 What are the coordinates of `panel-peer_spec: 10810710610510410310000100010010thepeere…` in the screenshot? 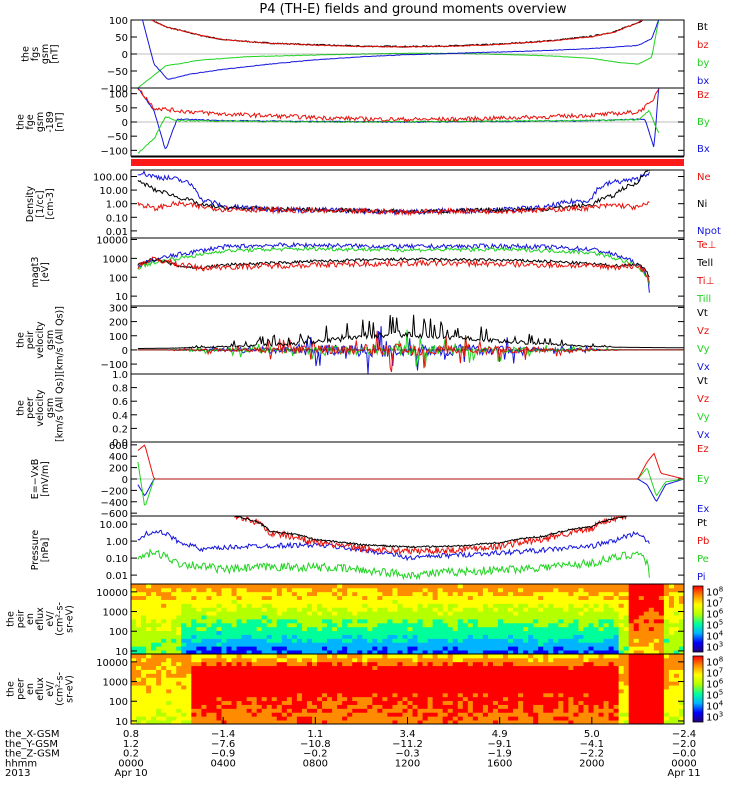 It's located at (365, 690).